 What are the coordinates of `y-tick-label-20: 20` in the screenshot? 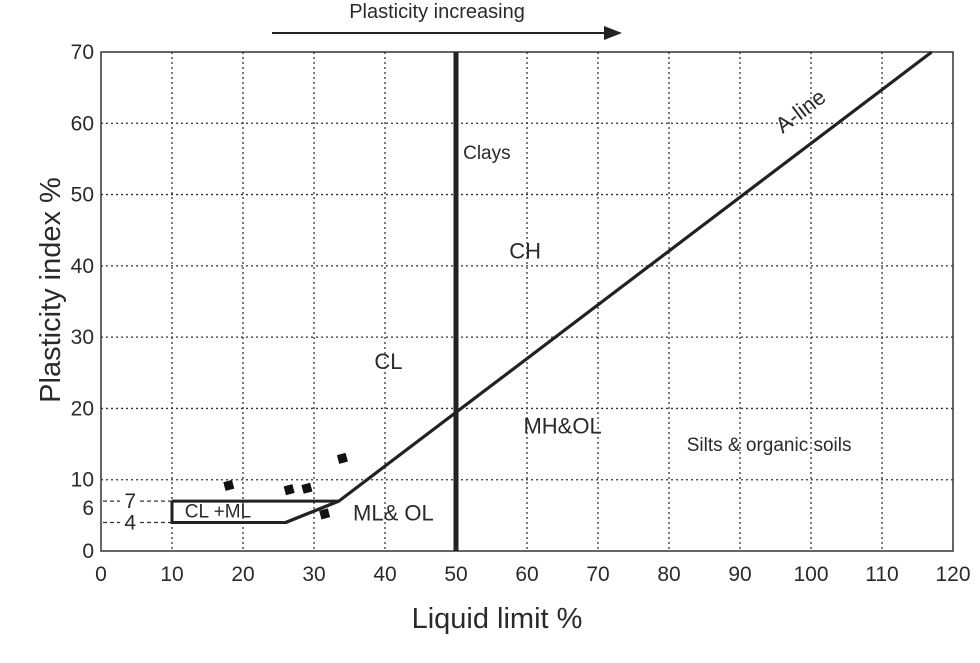 It's located at (82, 408).